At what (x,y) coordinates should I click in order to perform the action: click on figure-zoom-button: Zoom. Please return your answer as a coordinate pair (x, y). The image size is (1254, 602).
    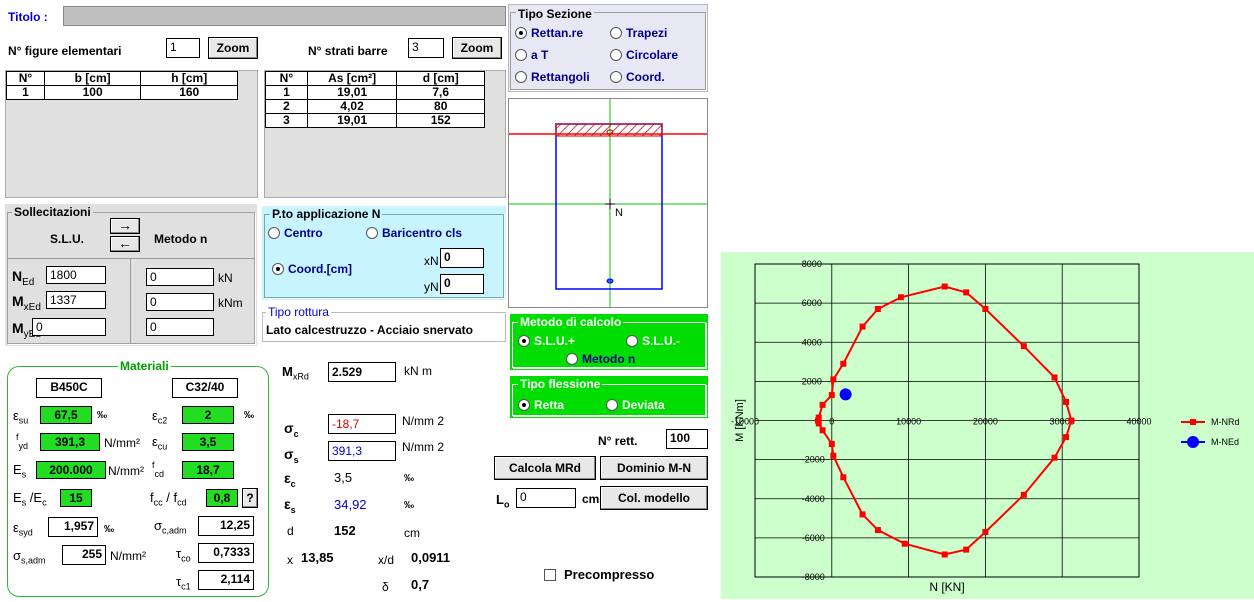
    Looking at the image, I should click on (233, 48).